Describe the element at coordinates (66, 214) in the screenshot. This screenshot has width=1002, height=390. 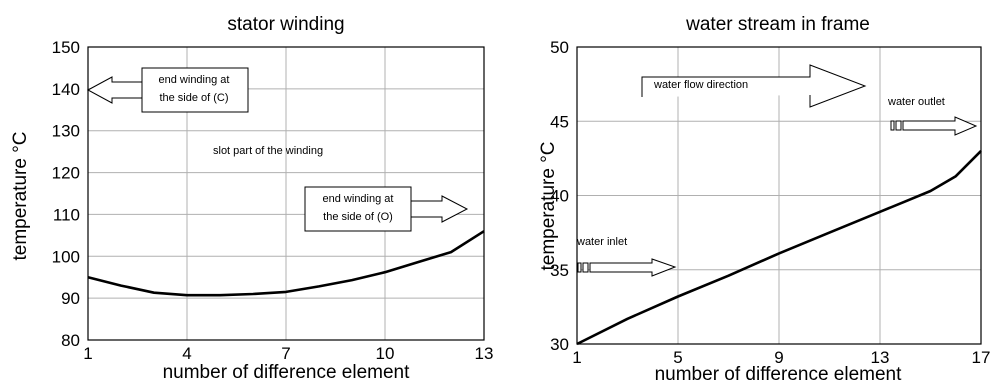
I see `y-tick-label: 110` at that location.